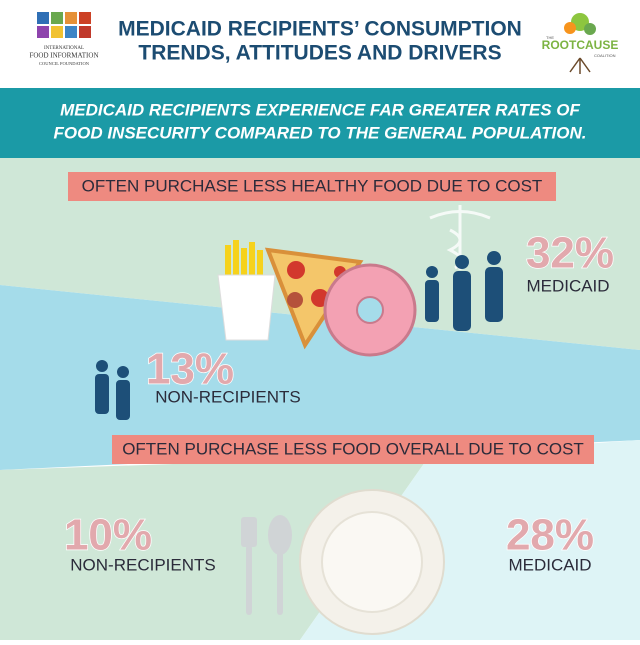 The width and height of the screenshot is (640, 645). Describe the element at coordinates (63, 56) in the screenshot. I see `logo-text: FOOD INFORMATION` at that location.